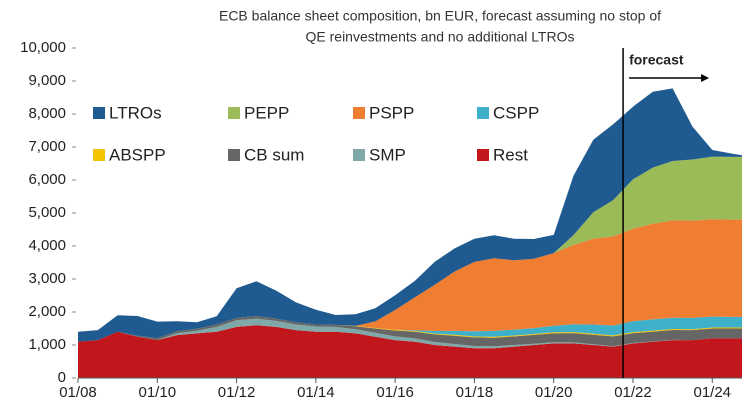  Describe the element at coordinates (440, 37) in the screenshot. I see `chart-subtitle: QE reinvestments and no additional LTROs` at that location.